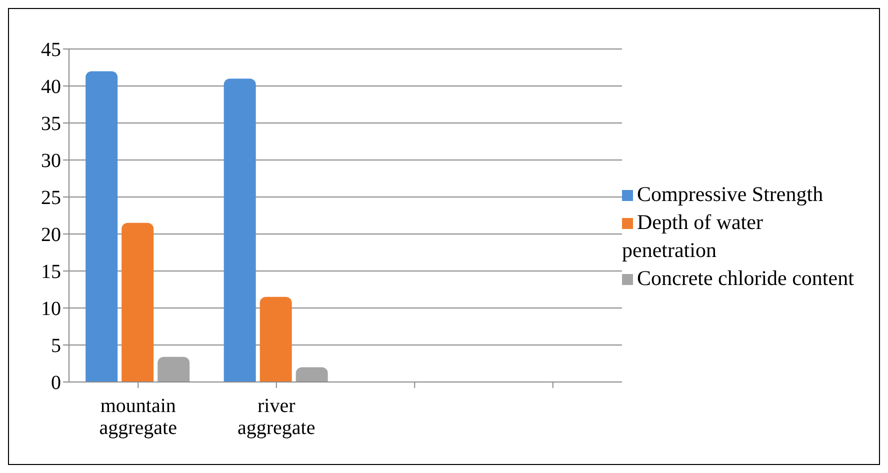 The height and width of the screenshot is (473, 888). What do you see at coordinates (51, 198) in the screenshot?
I see `y-tick-label: 25` at bounding box center [51, 198].